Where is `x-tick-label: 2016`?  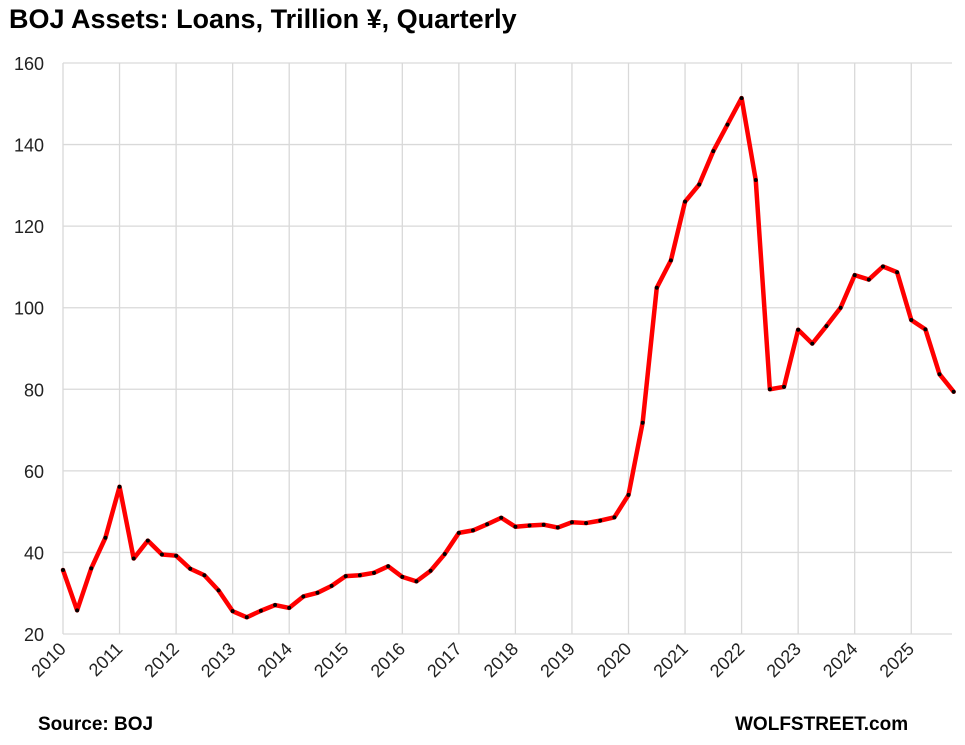 x-tick-label: 2016 is located at coordinates (388, 660).